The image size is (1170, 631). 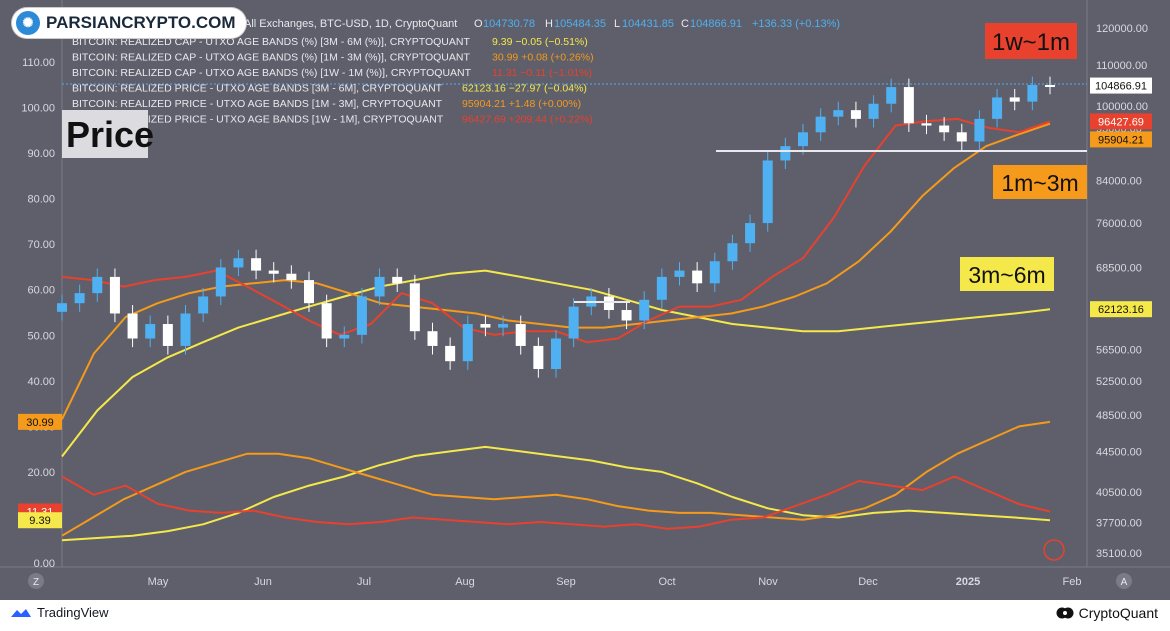 What do you see at coordinates (1119, 382) in the screenshot?
I see `right-tick-label: 52500.00` at bounding box center [1119, 382].